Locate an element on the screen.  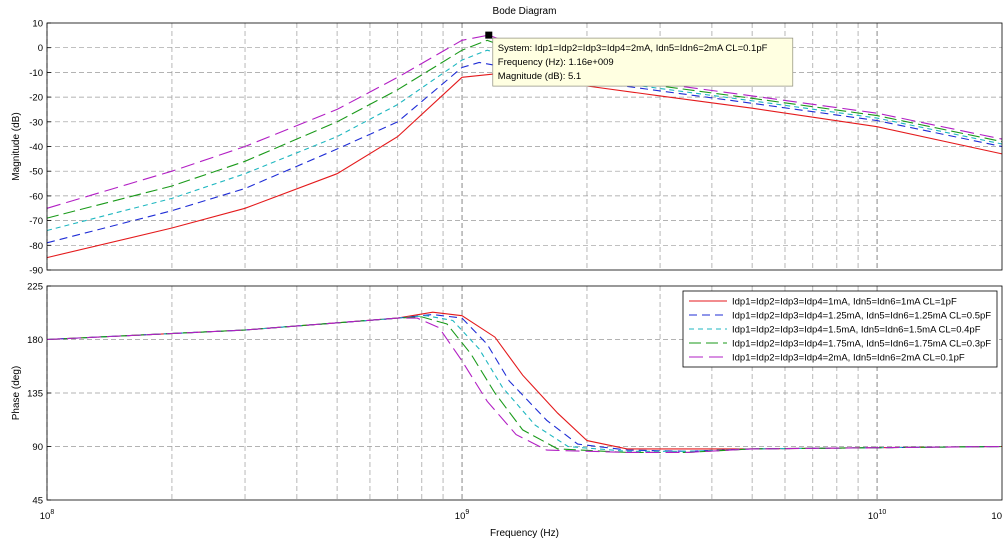
y-tick-label: -10 is located at coordinates (36, 73).